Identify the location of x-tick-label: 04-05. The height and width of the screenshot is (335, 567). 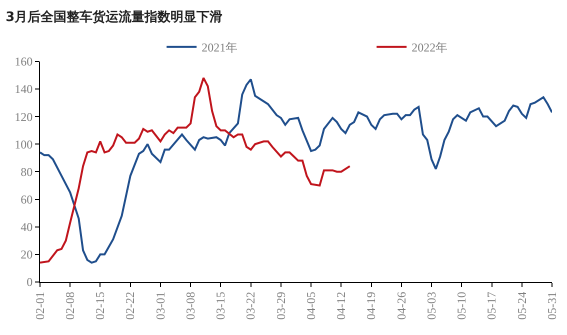
(311, 306).